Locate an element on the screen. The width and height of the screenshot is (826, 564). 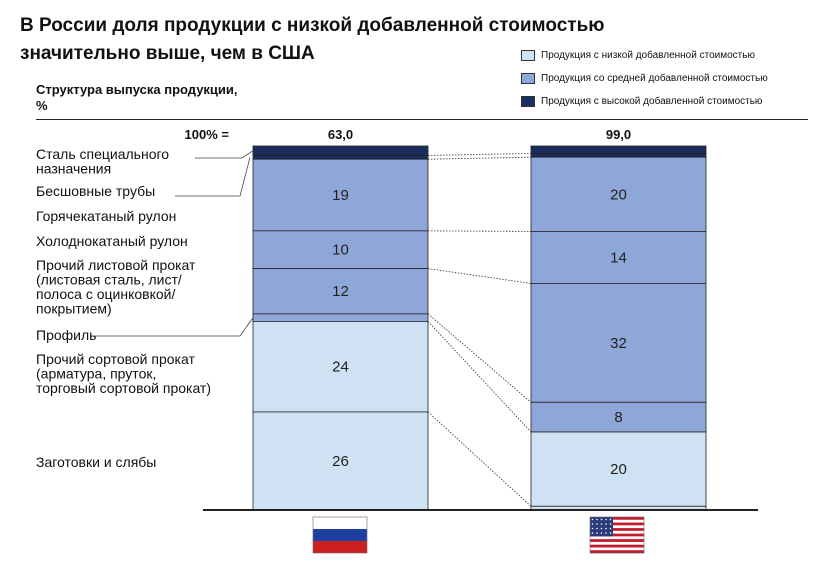
category-label: Заготовки и слябы is located at coordinates (96, 462).